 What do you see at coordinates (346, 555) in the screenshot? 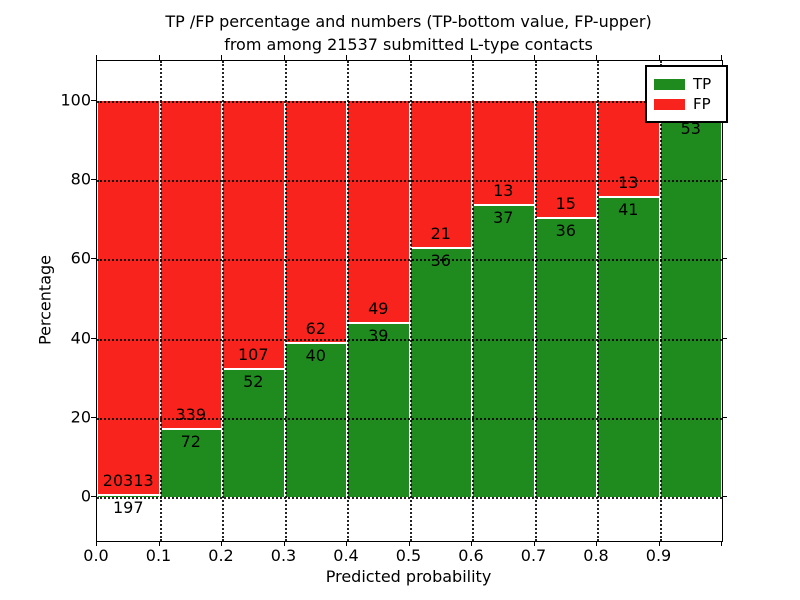
I see `x-tick-label: 0.4` at bounding box center [346, 555].